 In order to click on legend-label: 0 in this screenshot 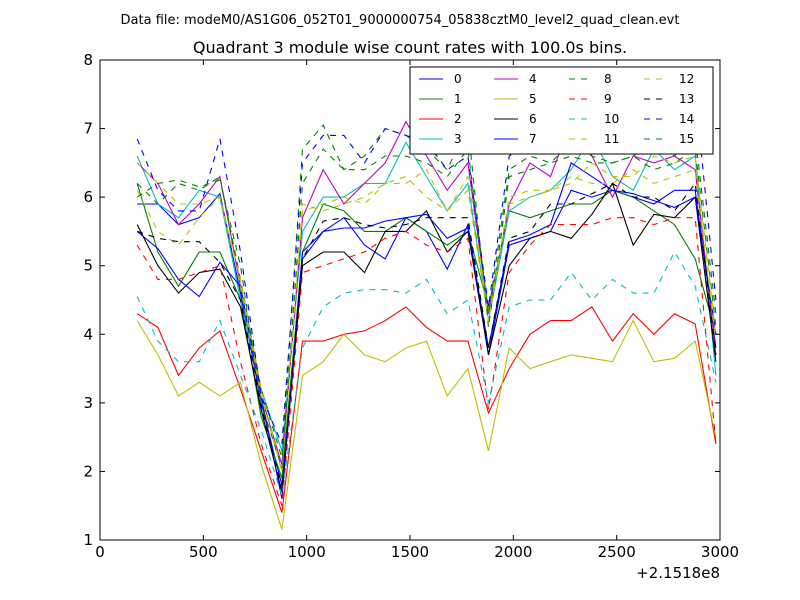, I will do `click(458, 79)`.